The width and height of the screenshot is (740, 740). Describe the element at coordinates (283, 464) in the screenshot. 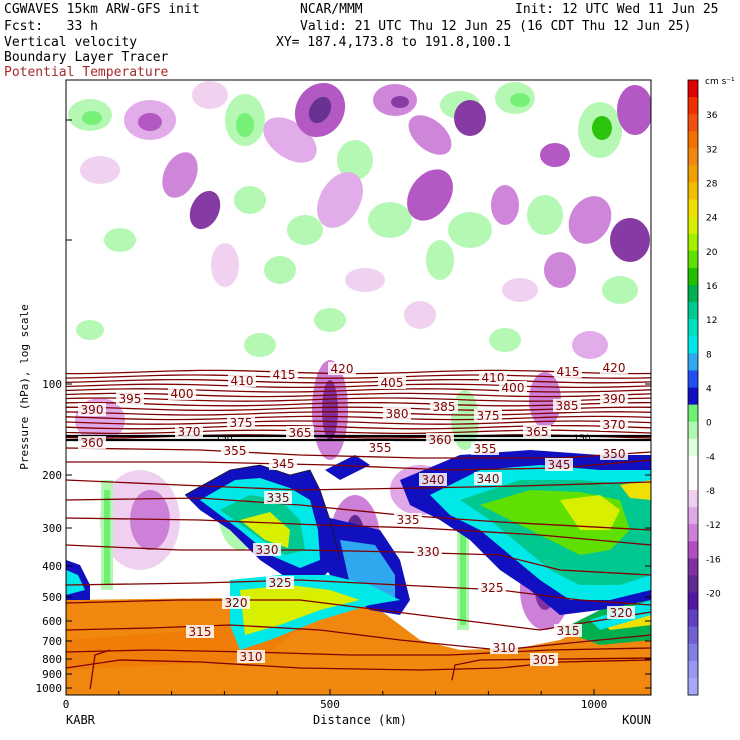

I see `isentrope-label: 345` at that location.